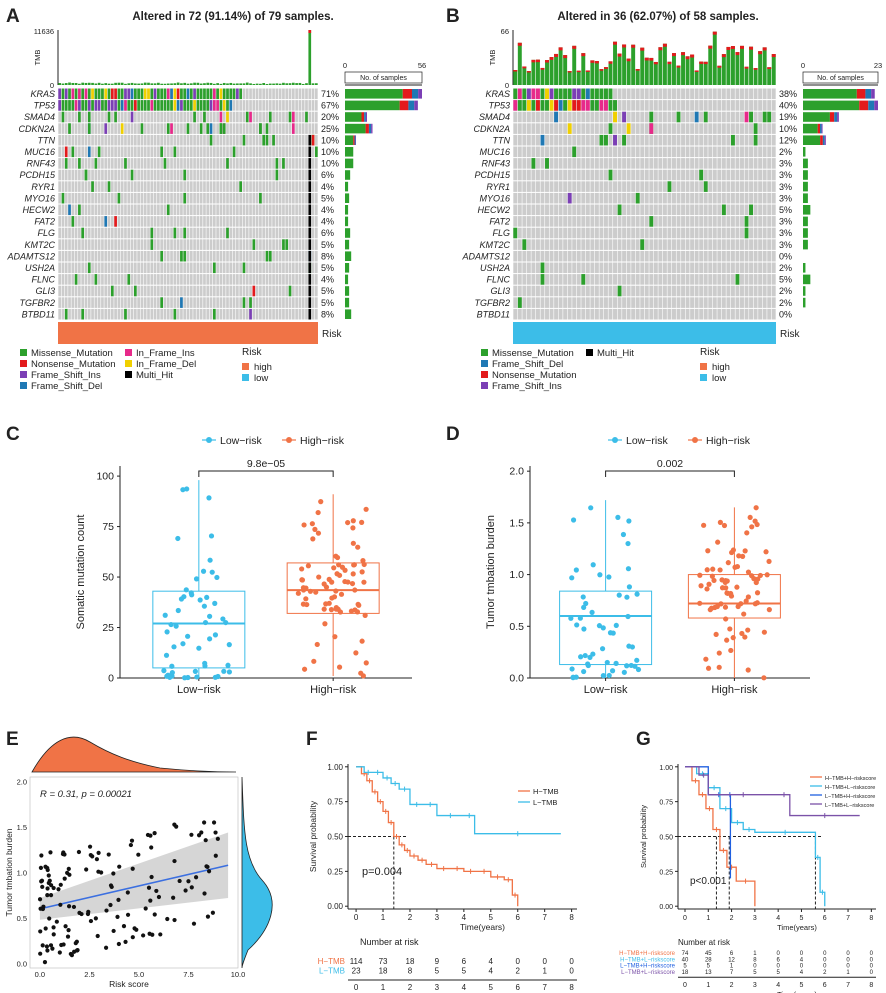 The image size is (886, 993). Describe the element at coordinates (708, 960) in the screenshot. I see `risk-table-value: 28` at that location.